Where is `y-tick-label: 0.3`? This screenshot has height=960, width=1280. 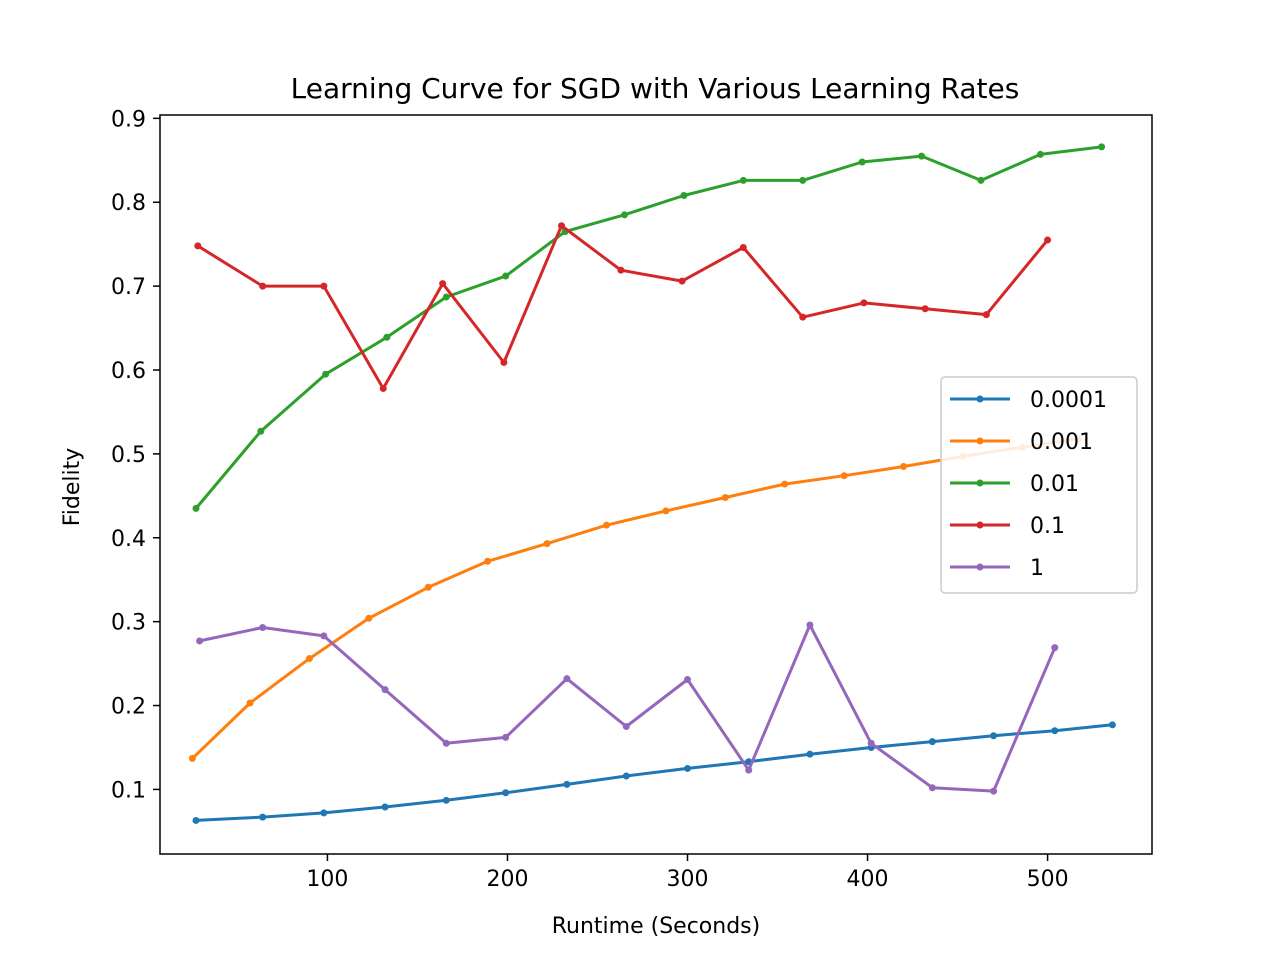 y-tick-label: 0.3 is located at coordinates (128, 623).